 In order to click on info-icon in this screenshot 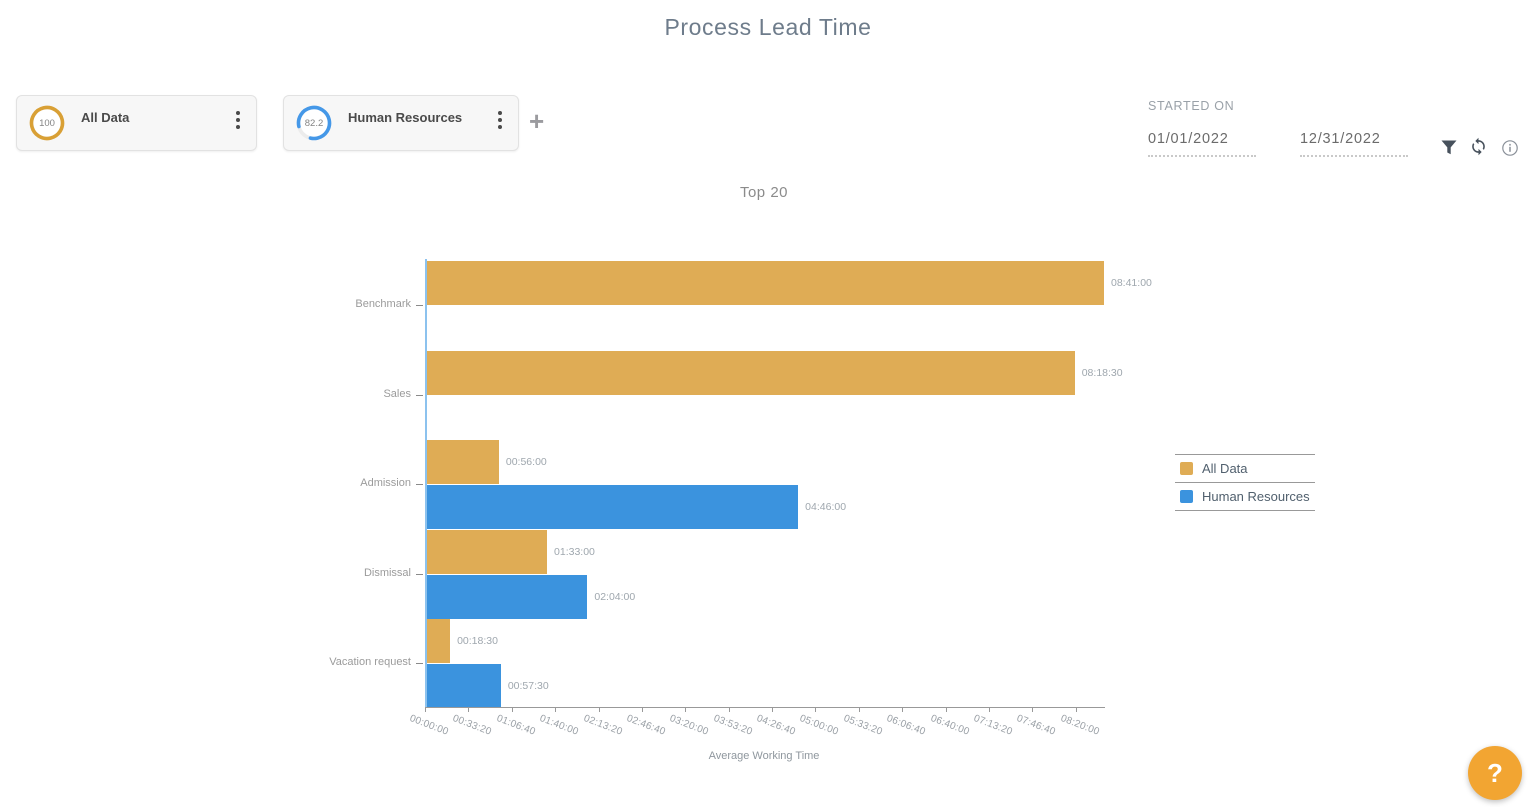, I will do `click(1510, 150)`.